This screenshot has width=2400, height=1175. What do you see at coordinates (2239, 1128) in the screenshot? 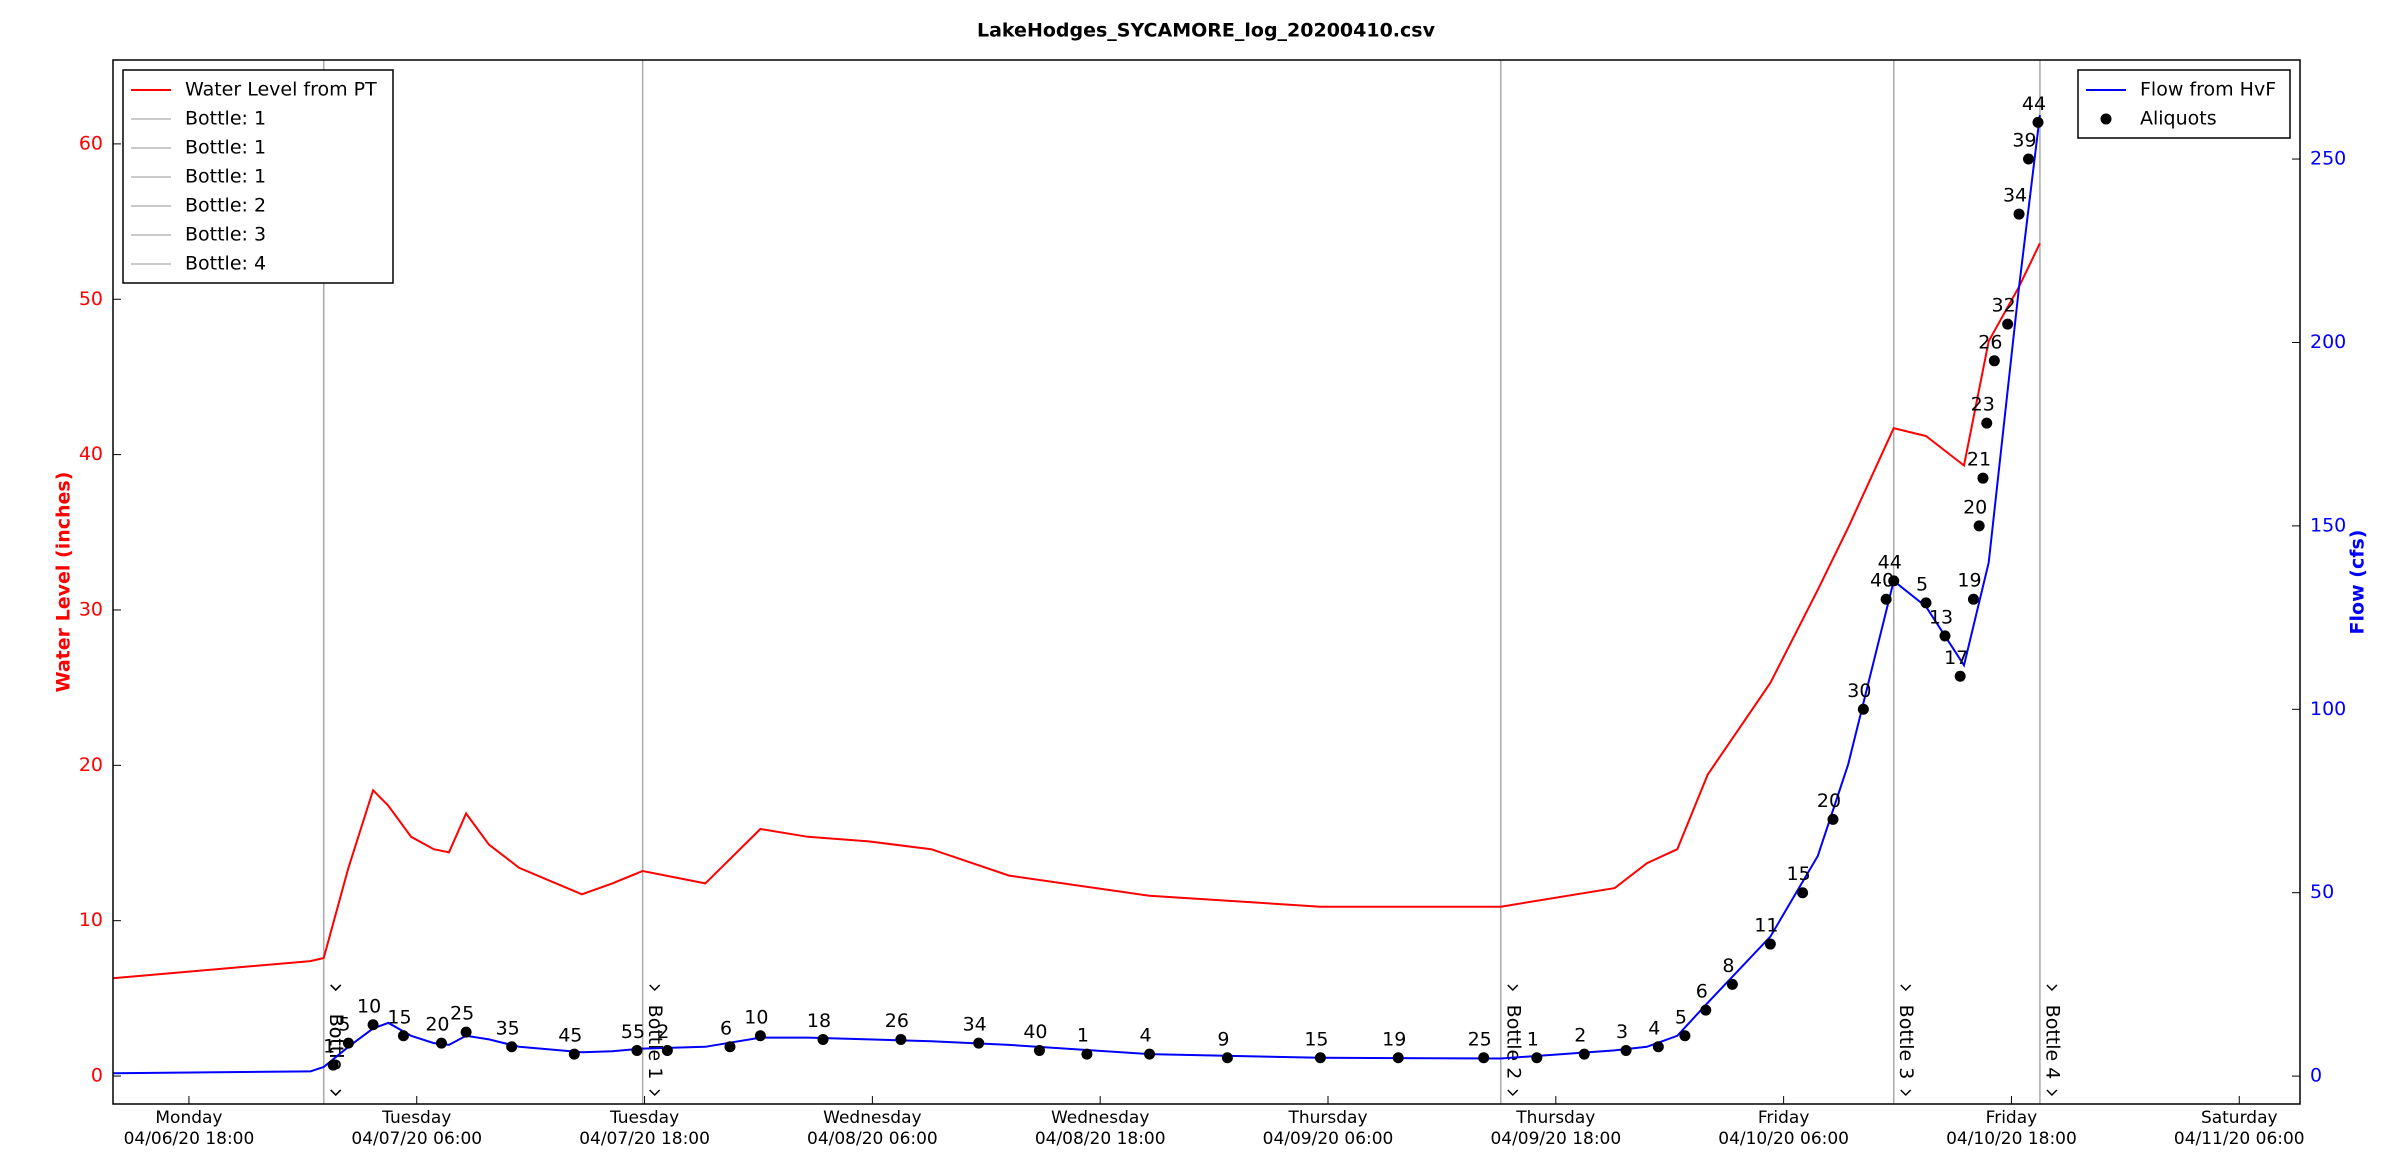
I see `x-tick-label: Saturday 04/11/20 06:00` at bounding box center [2239, 1128].